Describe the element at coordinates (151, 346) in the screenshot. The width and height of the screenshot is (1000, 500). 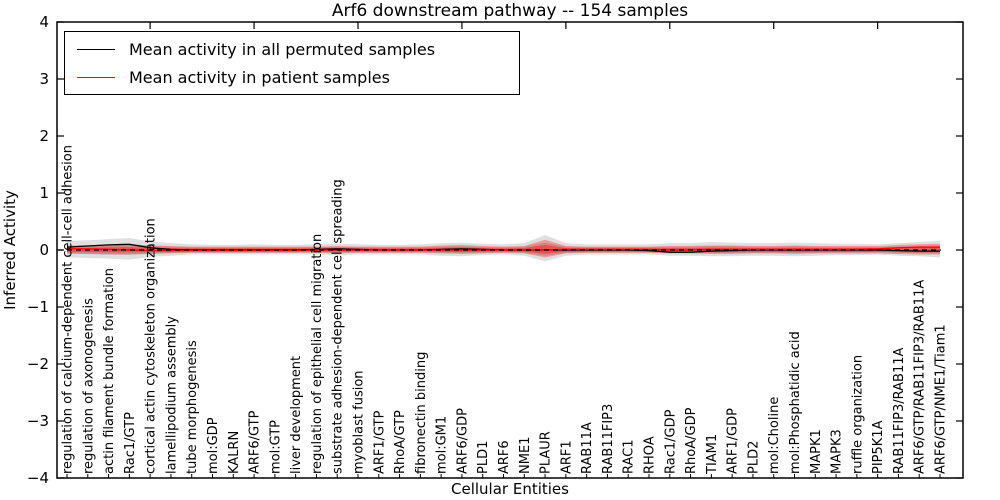
I see `x-tick-label: cortical actin cytoskeleton organization` at that location.